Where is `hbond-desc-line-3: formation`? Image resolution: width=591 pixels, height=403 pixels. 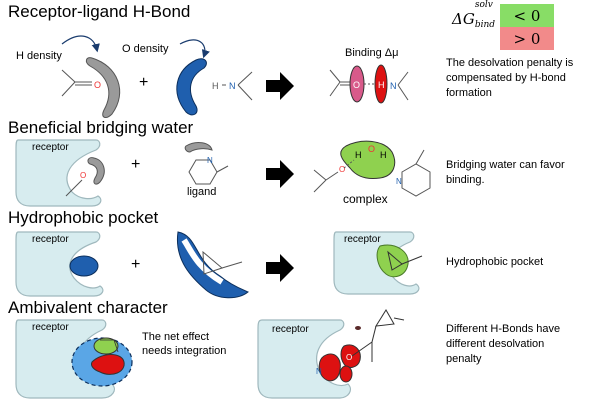 hbond-desc-line-3: formation is located at coordinates (469, 93).